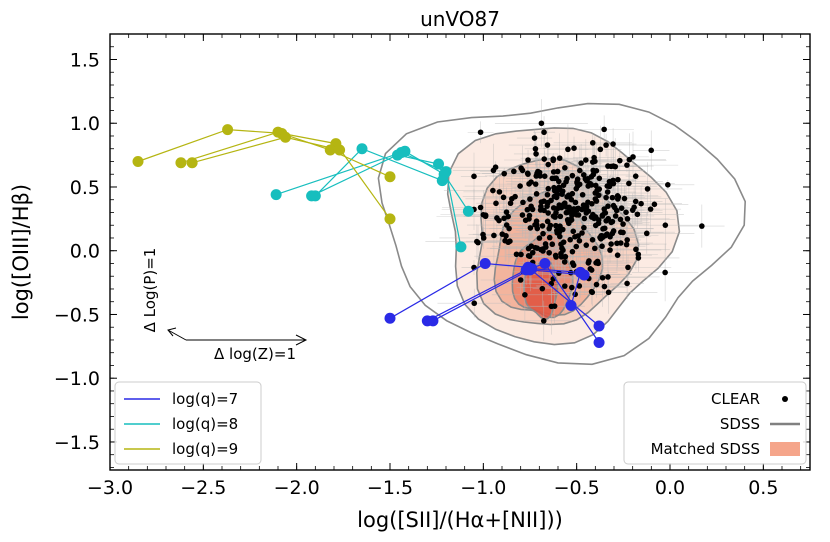 This screenshot has height=542, width=830. Describe the element at coordinates (77, 443) in the screenshot. I see `y-tick-label: −1.5` at that location.